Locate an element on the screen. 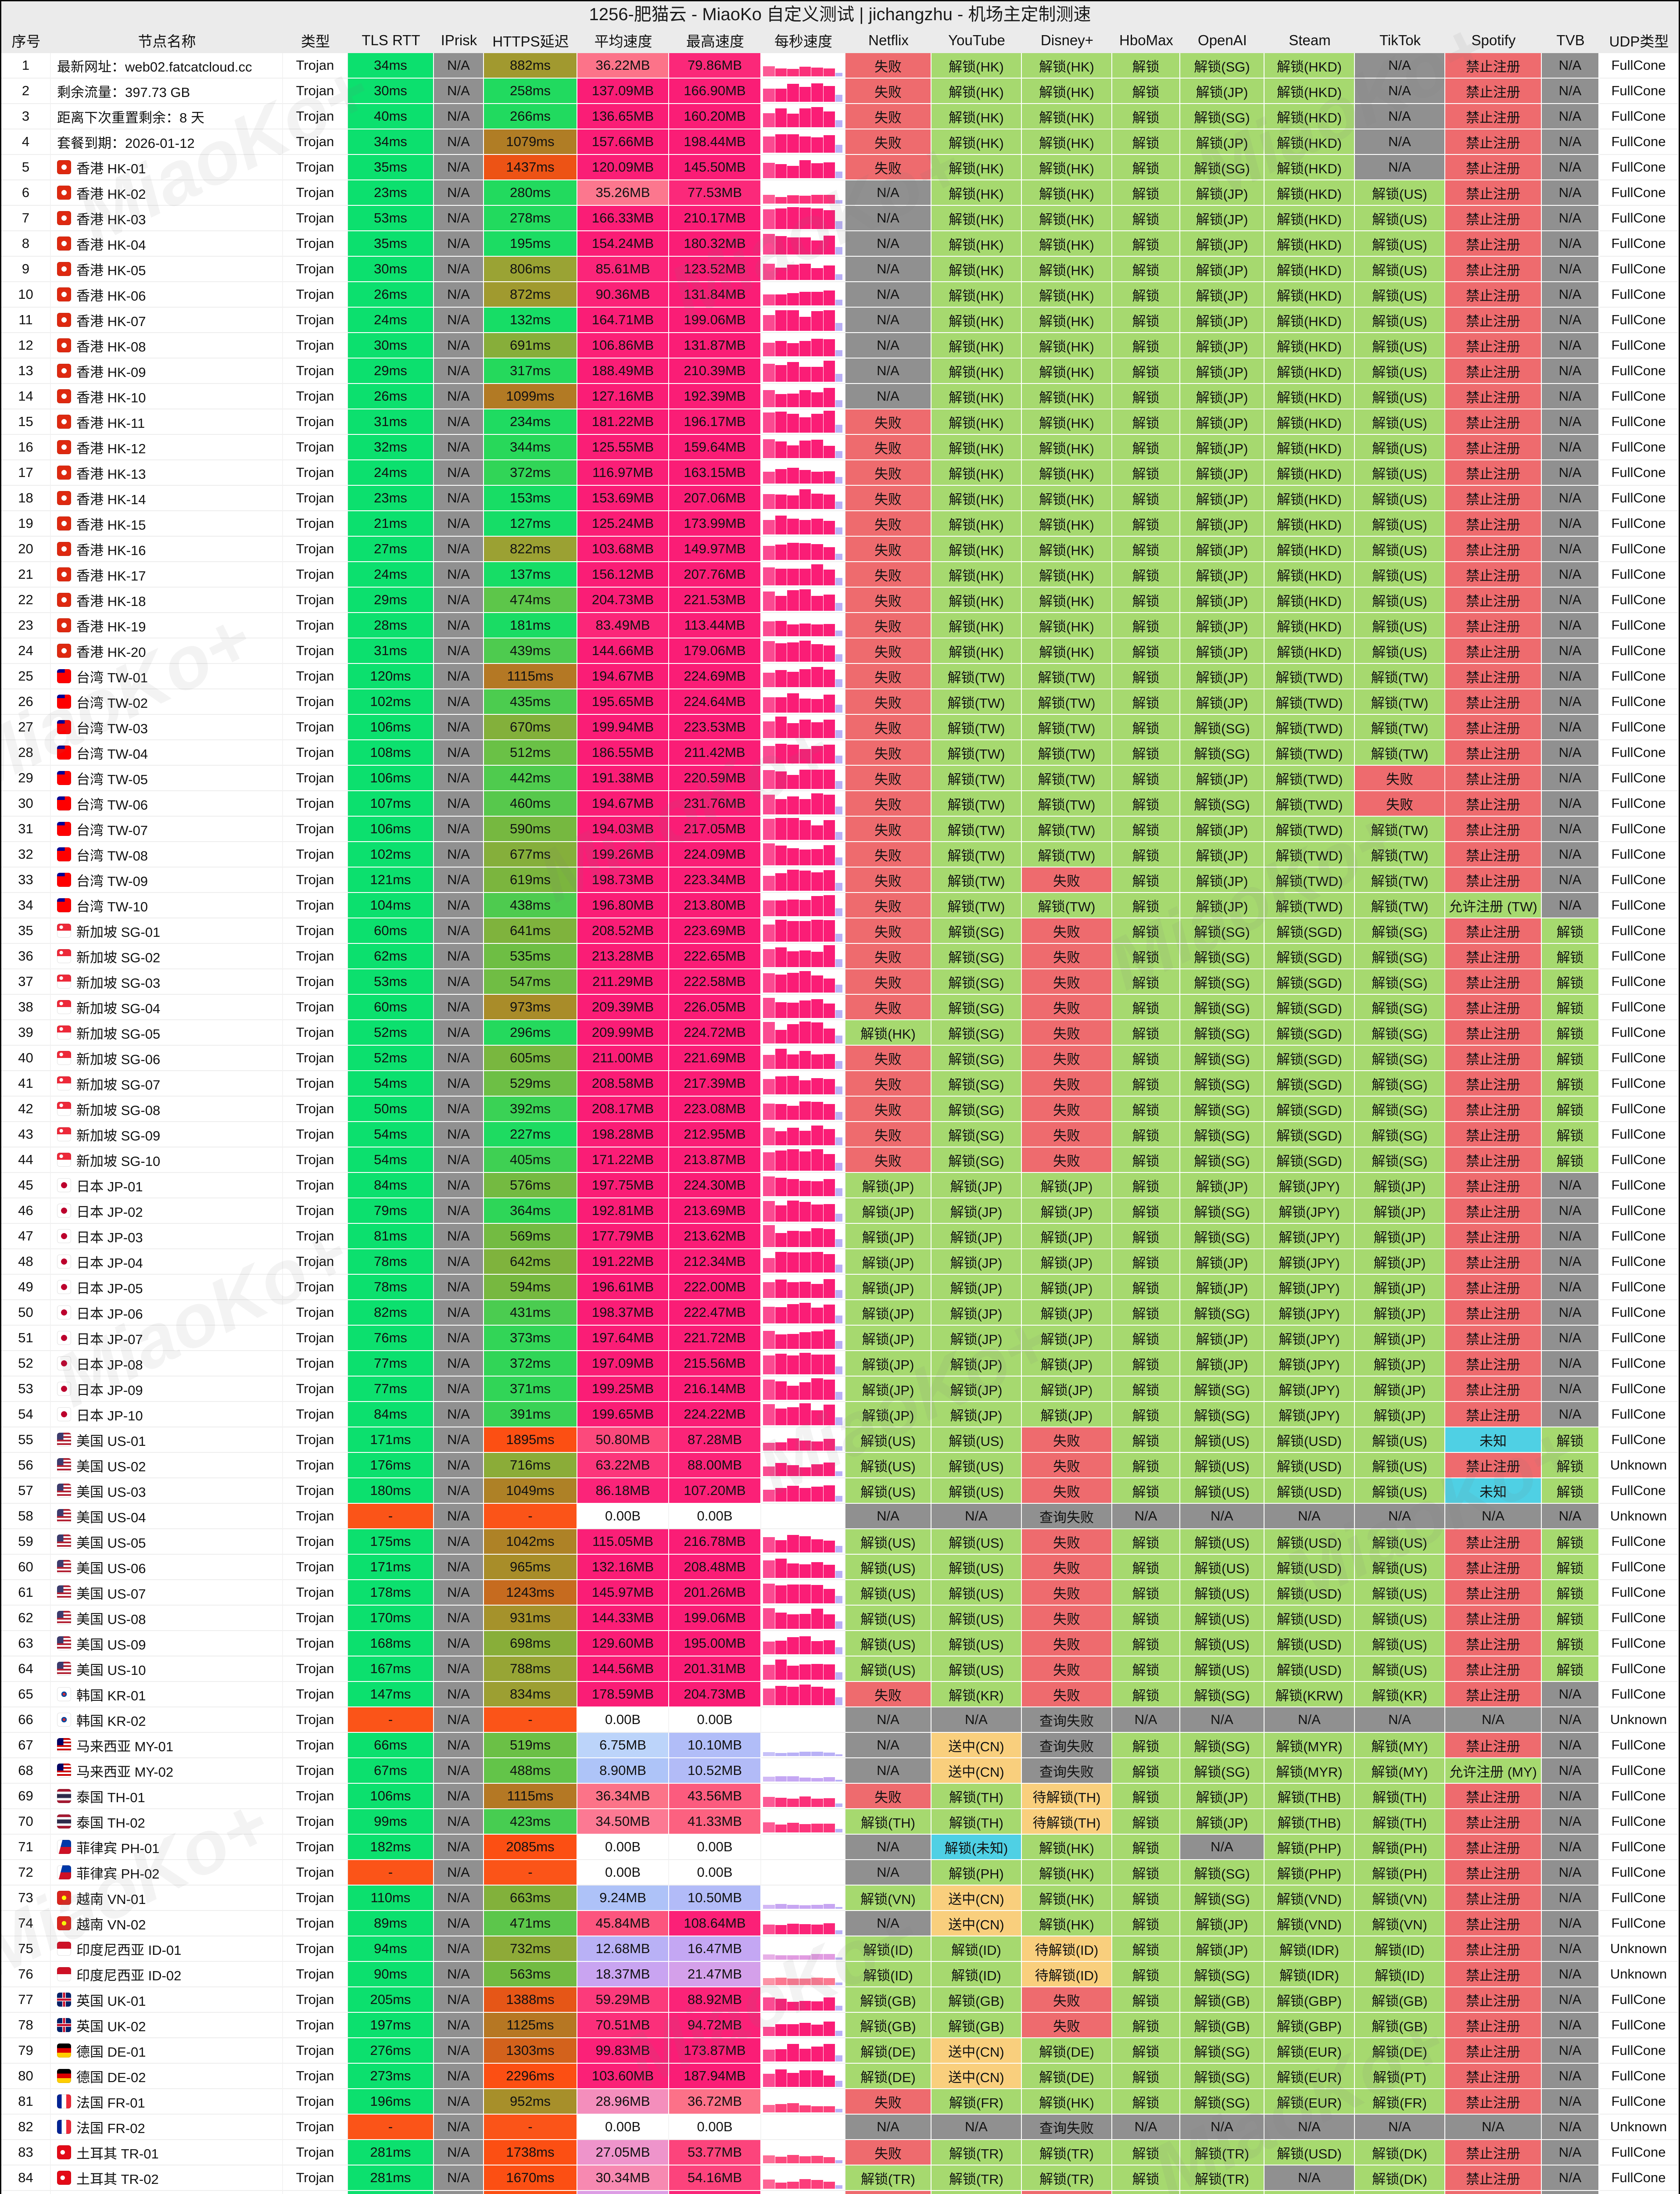 This screenshot has width=1680, height=2194. cell-index: 57 is located at coordinates (26, 1491).